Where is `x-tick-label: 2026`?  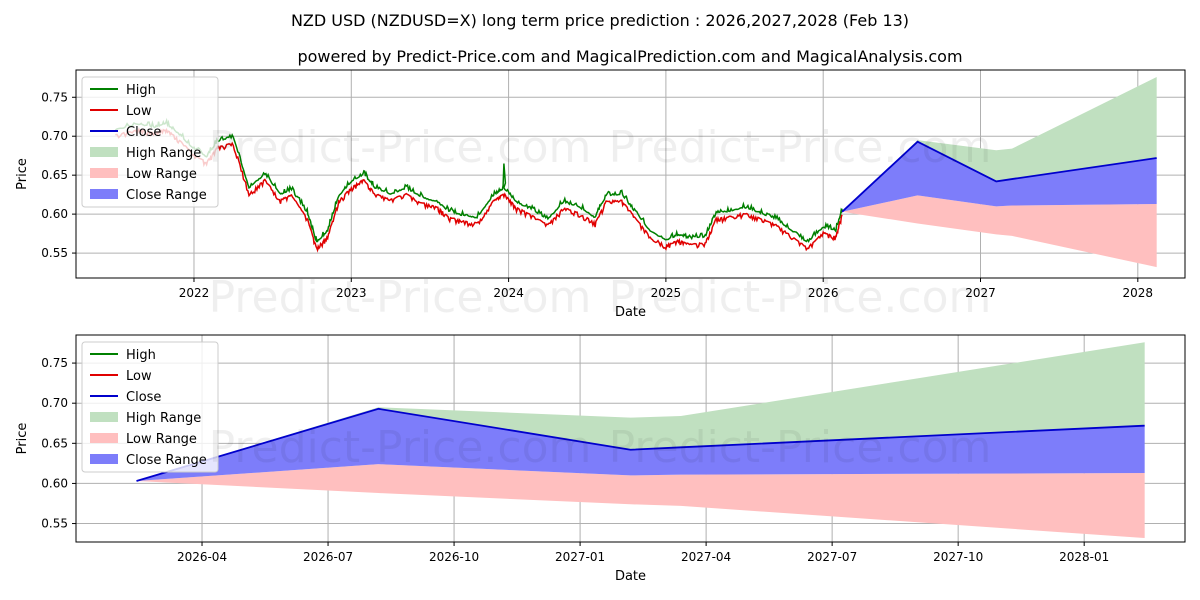
x-tick-label: 2026 is located at coordinates (823, 293).